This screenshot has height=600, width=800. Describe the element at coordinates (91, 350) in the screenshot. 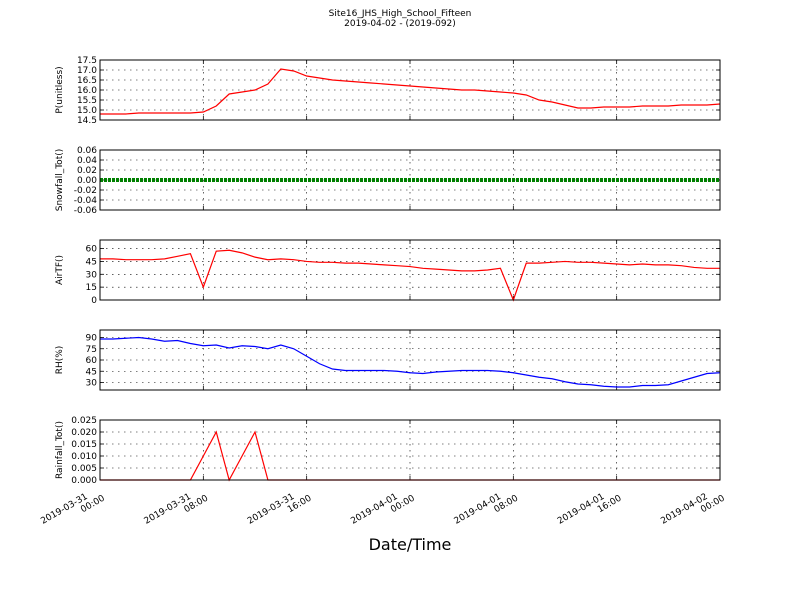

I see `y-tick-label: 75` at that location.